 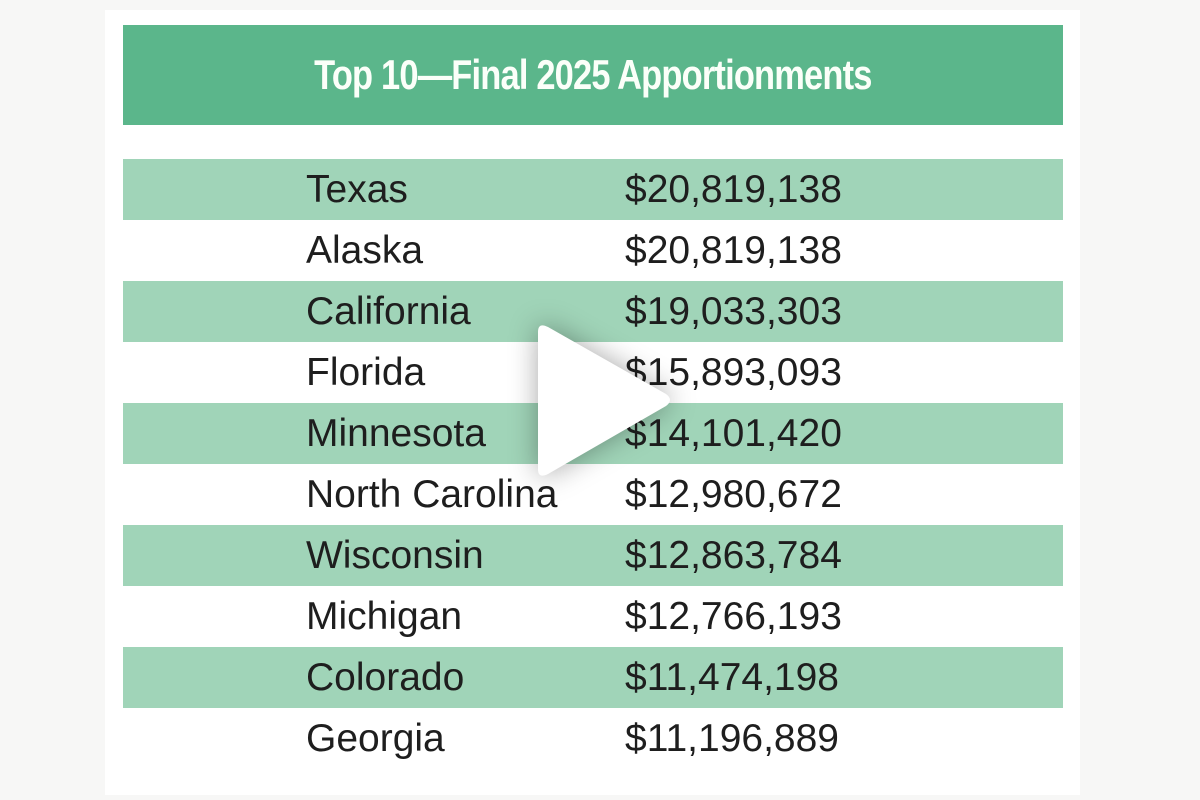 What do you see at coordinates (365, 250) in the screenshot?
I see `state-name: Alaska` at bounding box center [365, 250].